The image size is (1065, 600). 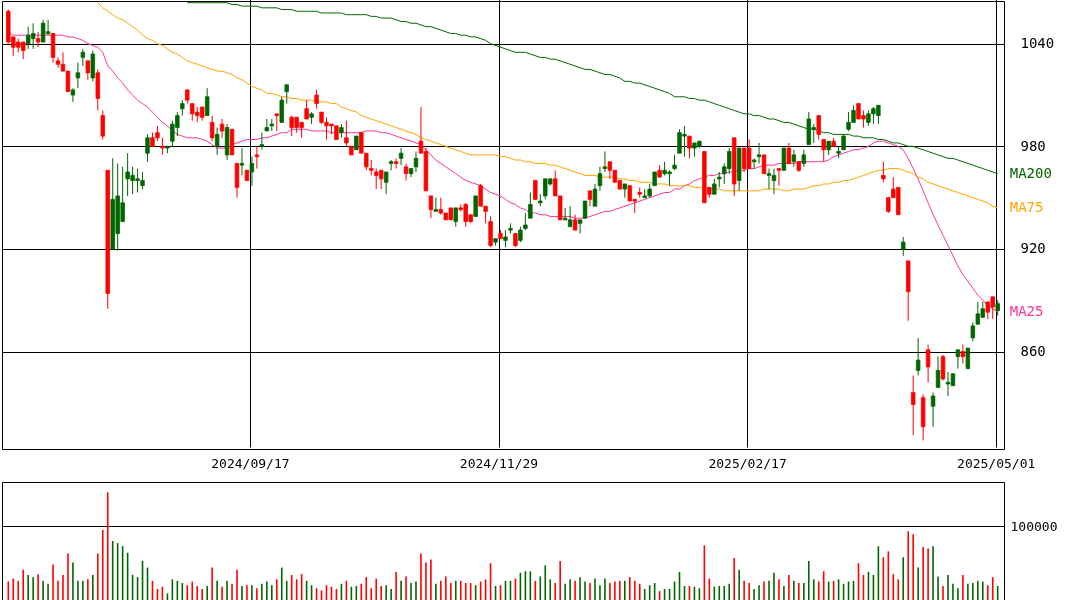 I want to click on x-tick-label: 2025/05/01, so click(x=996, y=463).